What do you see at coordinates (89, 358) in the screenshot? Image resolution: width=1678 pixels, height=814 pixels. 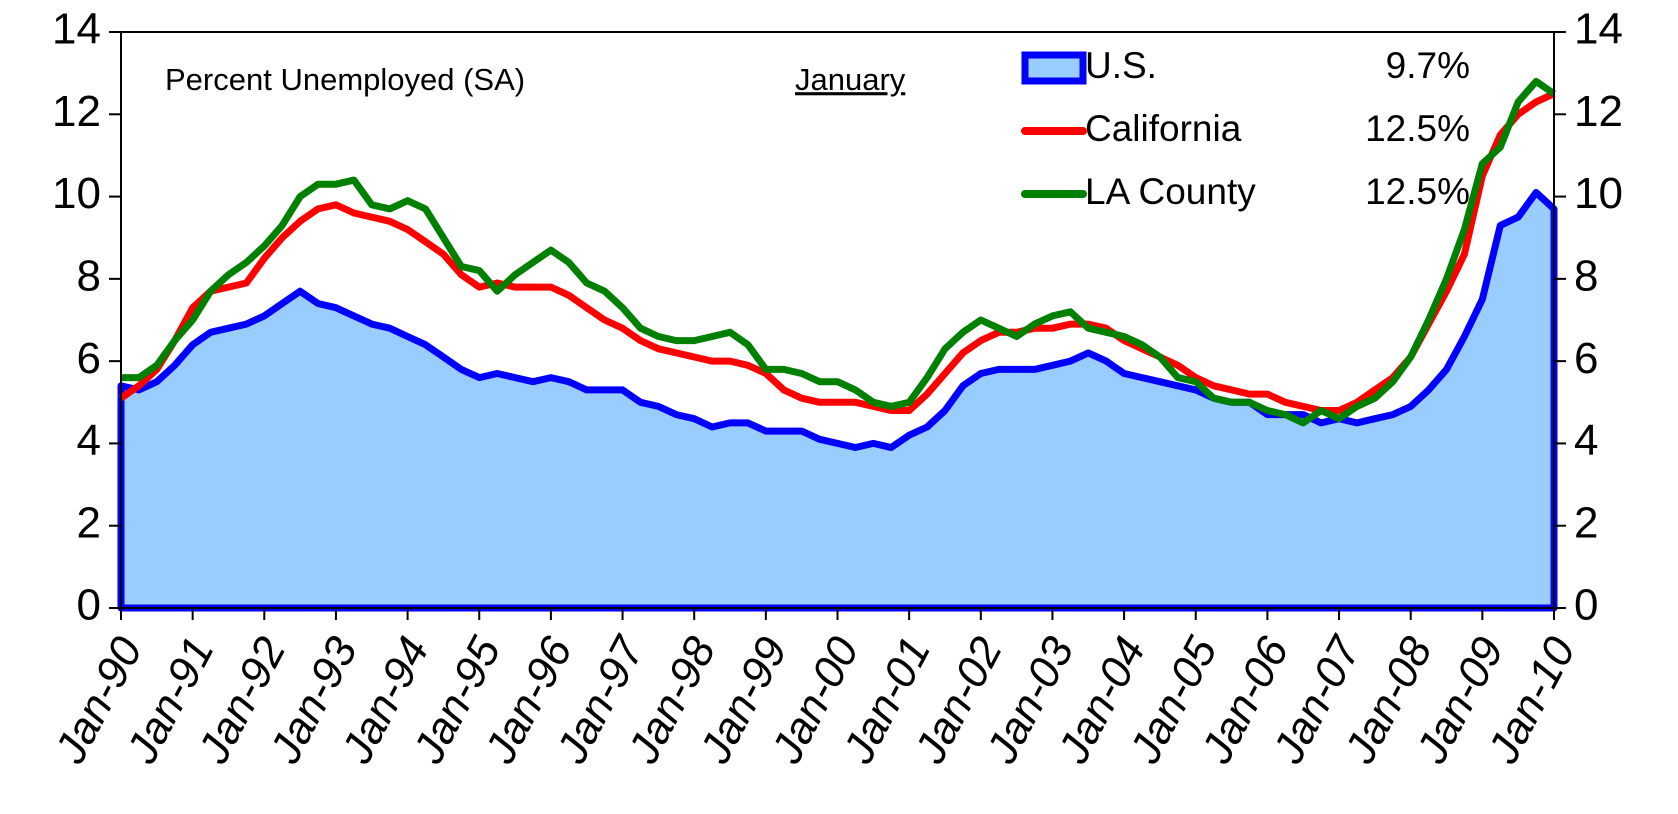 I see `y-tick-label: 6` at bounding box center [89, 358].